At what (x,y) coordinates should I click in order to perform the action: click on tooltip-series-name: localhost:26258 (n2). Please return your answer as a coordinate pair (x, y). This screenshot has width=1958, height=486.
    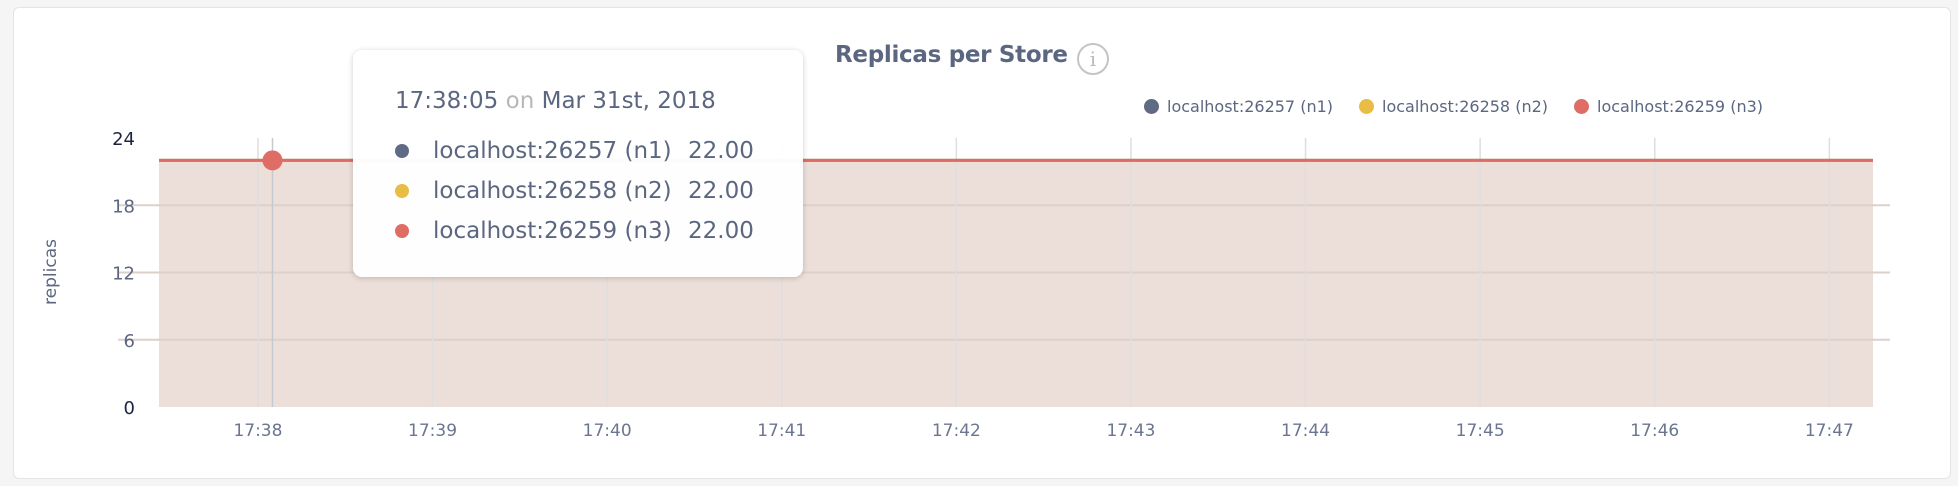
    Looking at the image, I should click on (552, 191).